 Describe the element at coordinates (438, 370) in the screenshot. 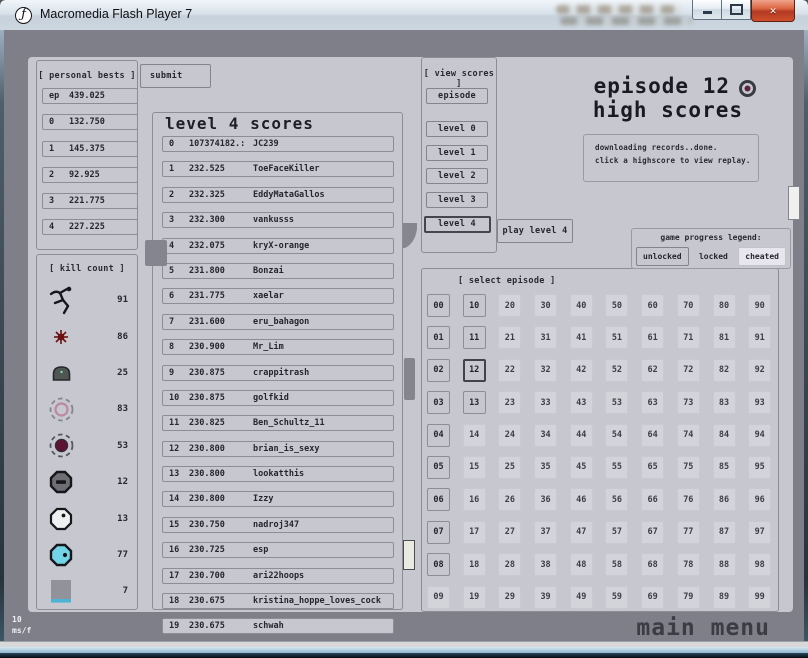

I see `episode-cell-02: 02` at that location.